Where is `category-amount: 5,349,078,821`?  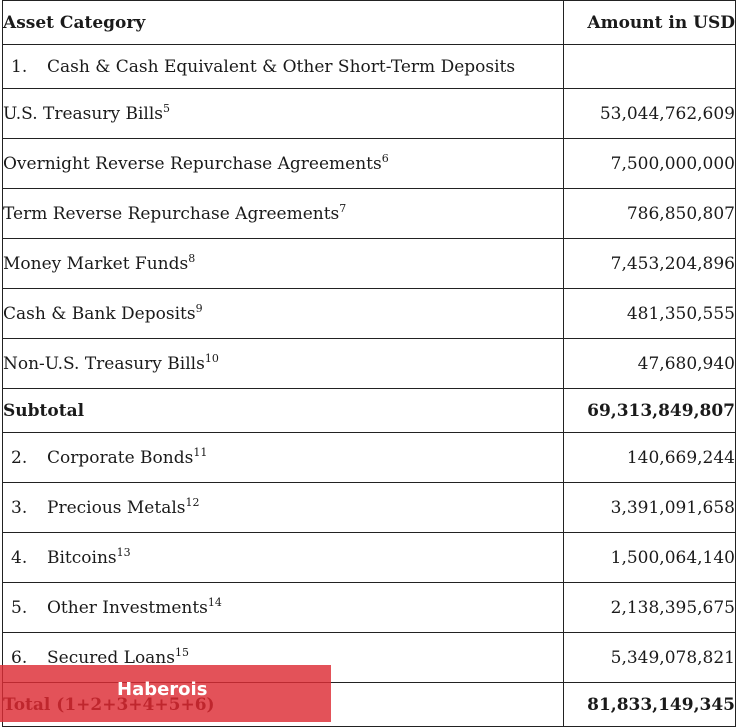
category-amount: 5,349,078,821 is located at coordinates (649, 657).